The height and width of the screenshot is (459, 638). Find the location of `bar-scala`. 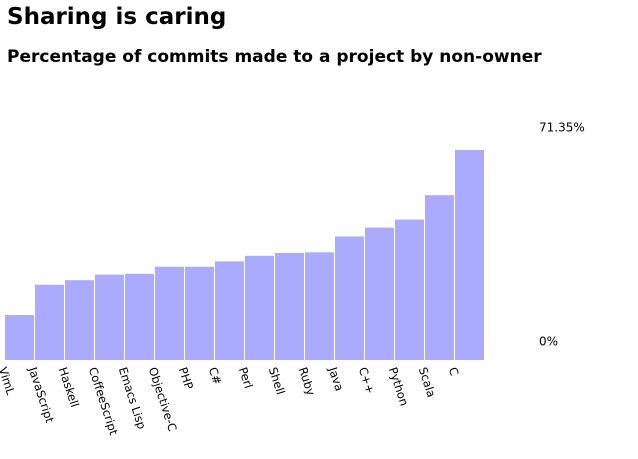

bar-scala is located at coordinates (439, 277).